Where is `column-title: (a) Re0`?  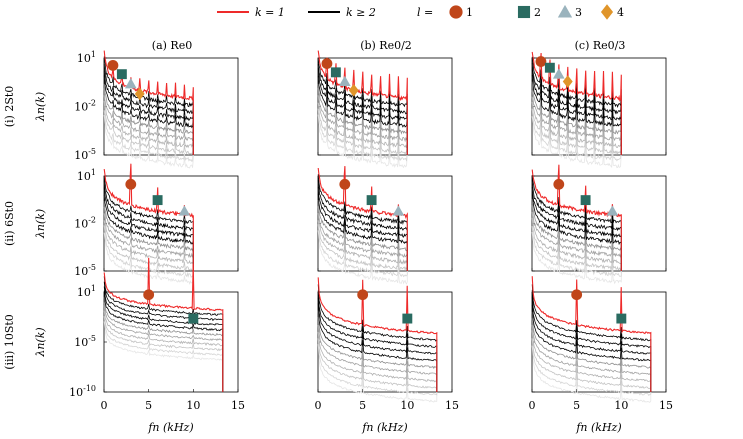 column-title: (a) Re0 is located at coordinates (172, 45).